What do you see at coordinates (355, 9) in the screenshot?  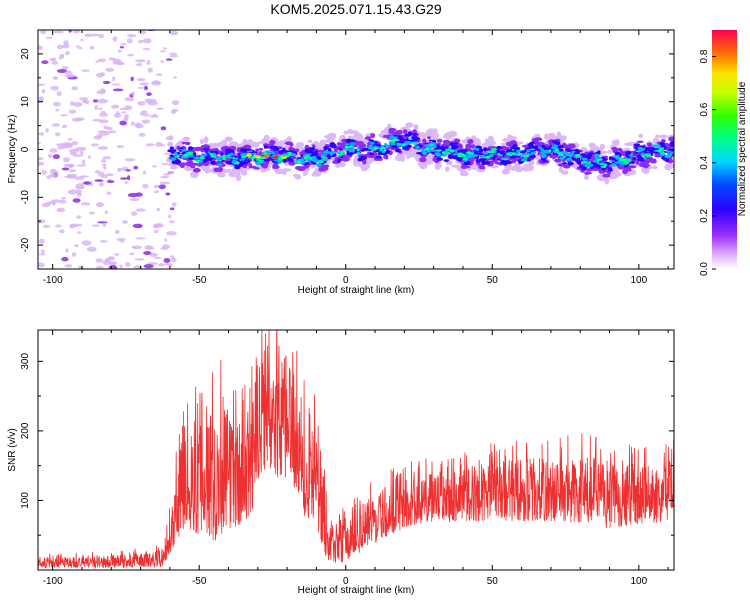 I see `chart-title: KOM5.2025.071.15.43.G29` at bounding box center [355, 9].